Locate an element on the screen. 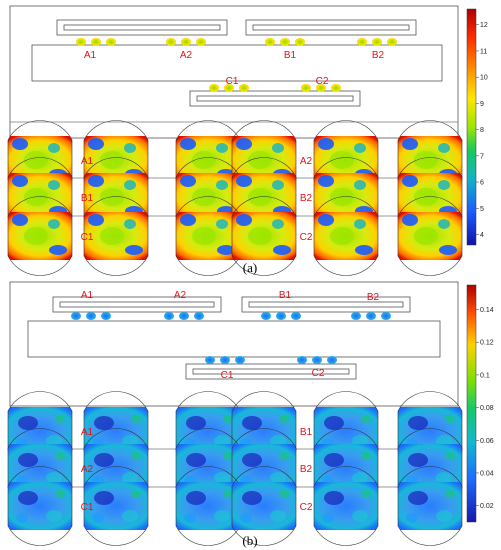 The height and width of the screenshot is (550, 501). label-b-c2: C2 is located at coordinates (318, 373).